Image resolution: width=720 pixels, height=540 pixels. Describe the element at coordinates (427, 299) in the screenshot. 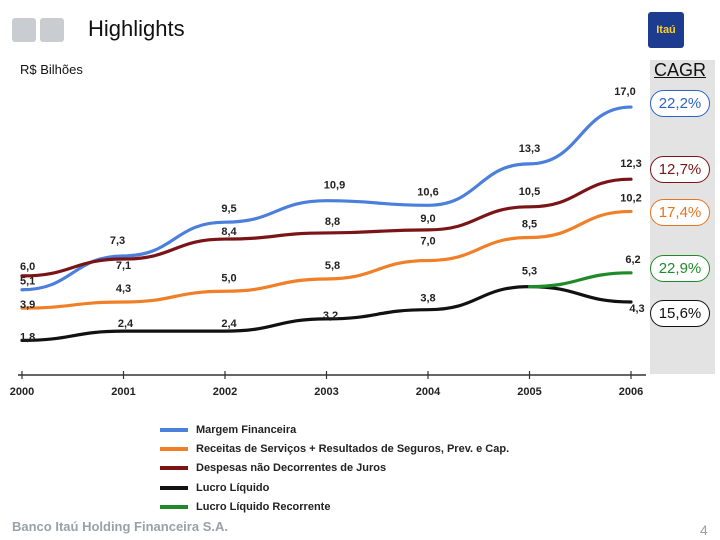

I see `data-label: 3,8` at that location.